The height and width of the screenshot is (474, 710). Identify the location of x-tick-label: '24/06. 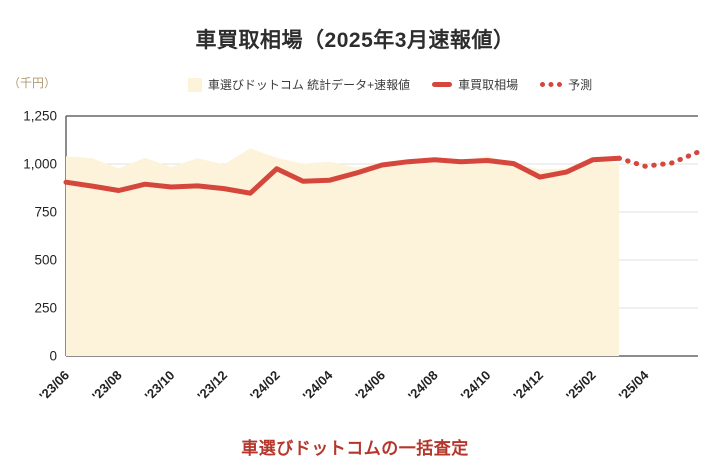
(370, 386).